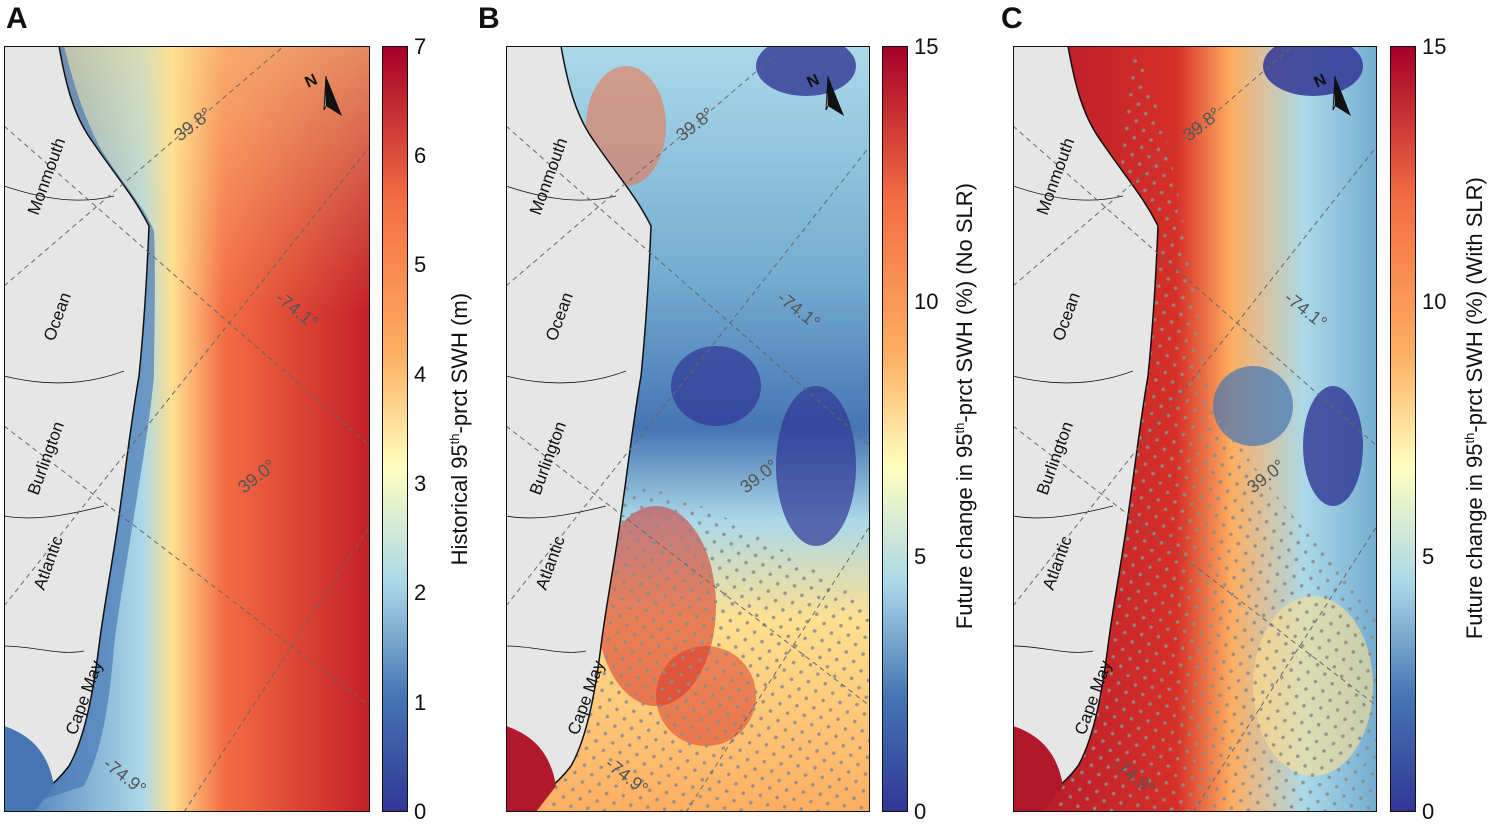 This screenshot has width=1506, height=826. Describe the element at coordinates (395, 429) in the screenshot. I see `colorbar-a` at that location.